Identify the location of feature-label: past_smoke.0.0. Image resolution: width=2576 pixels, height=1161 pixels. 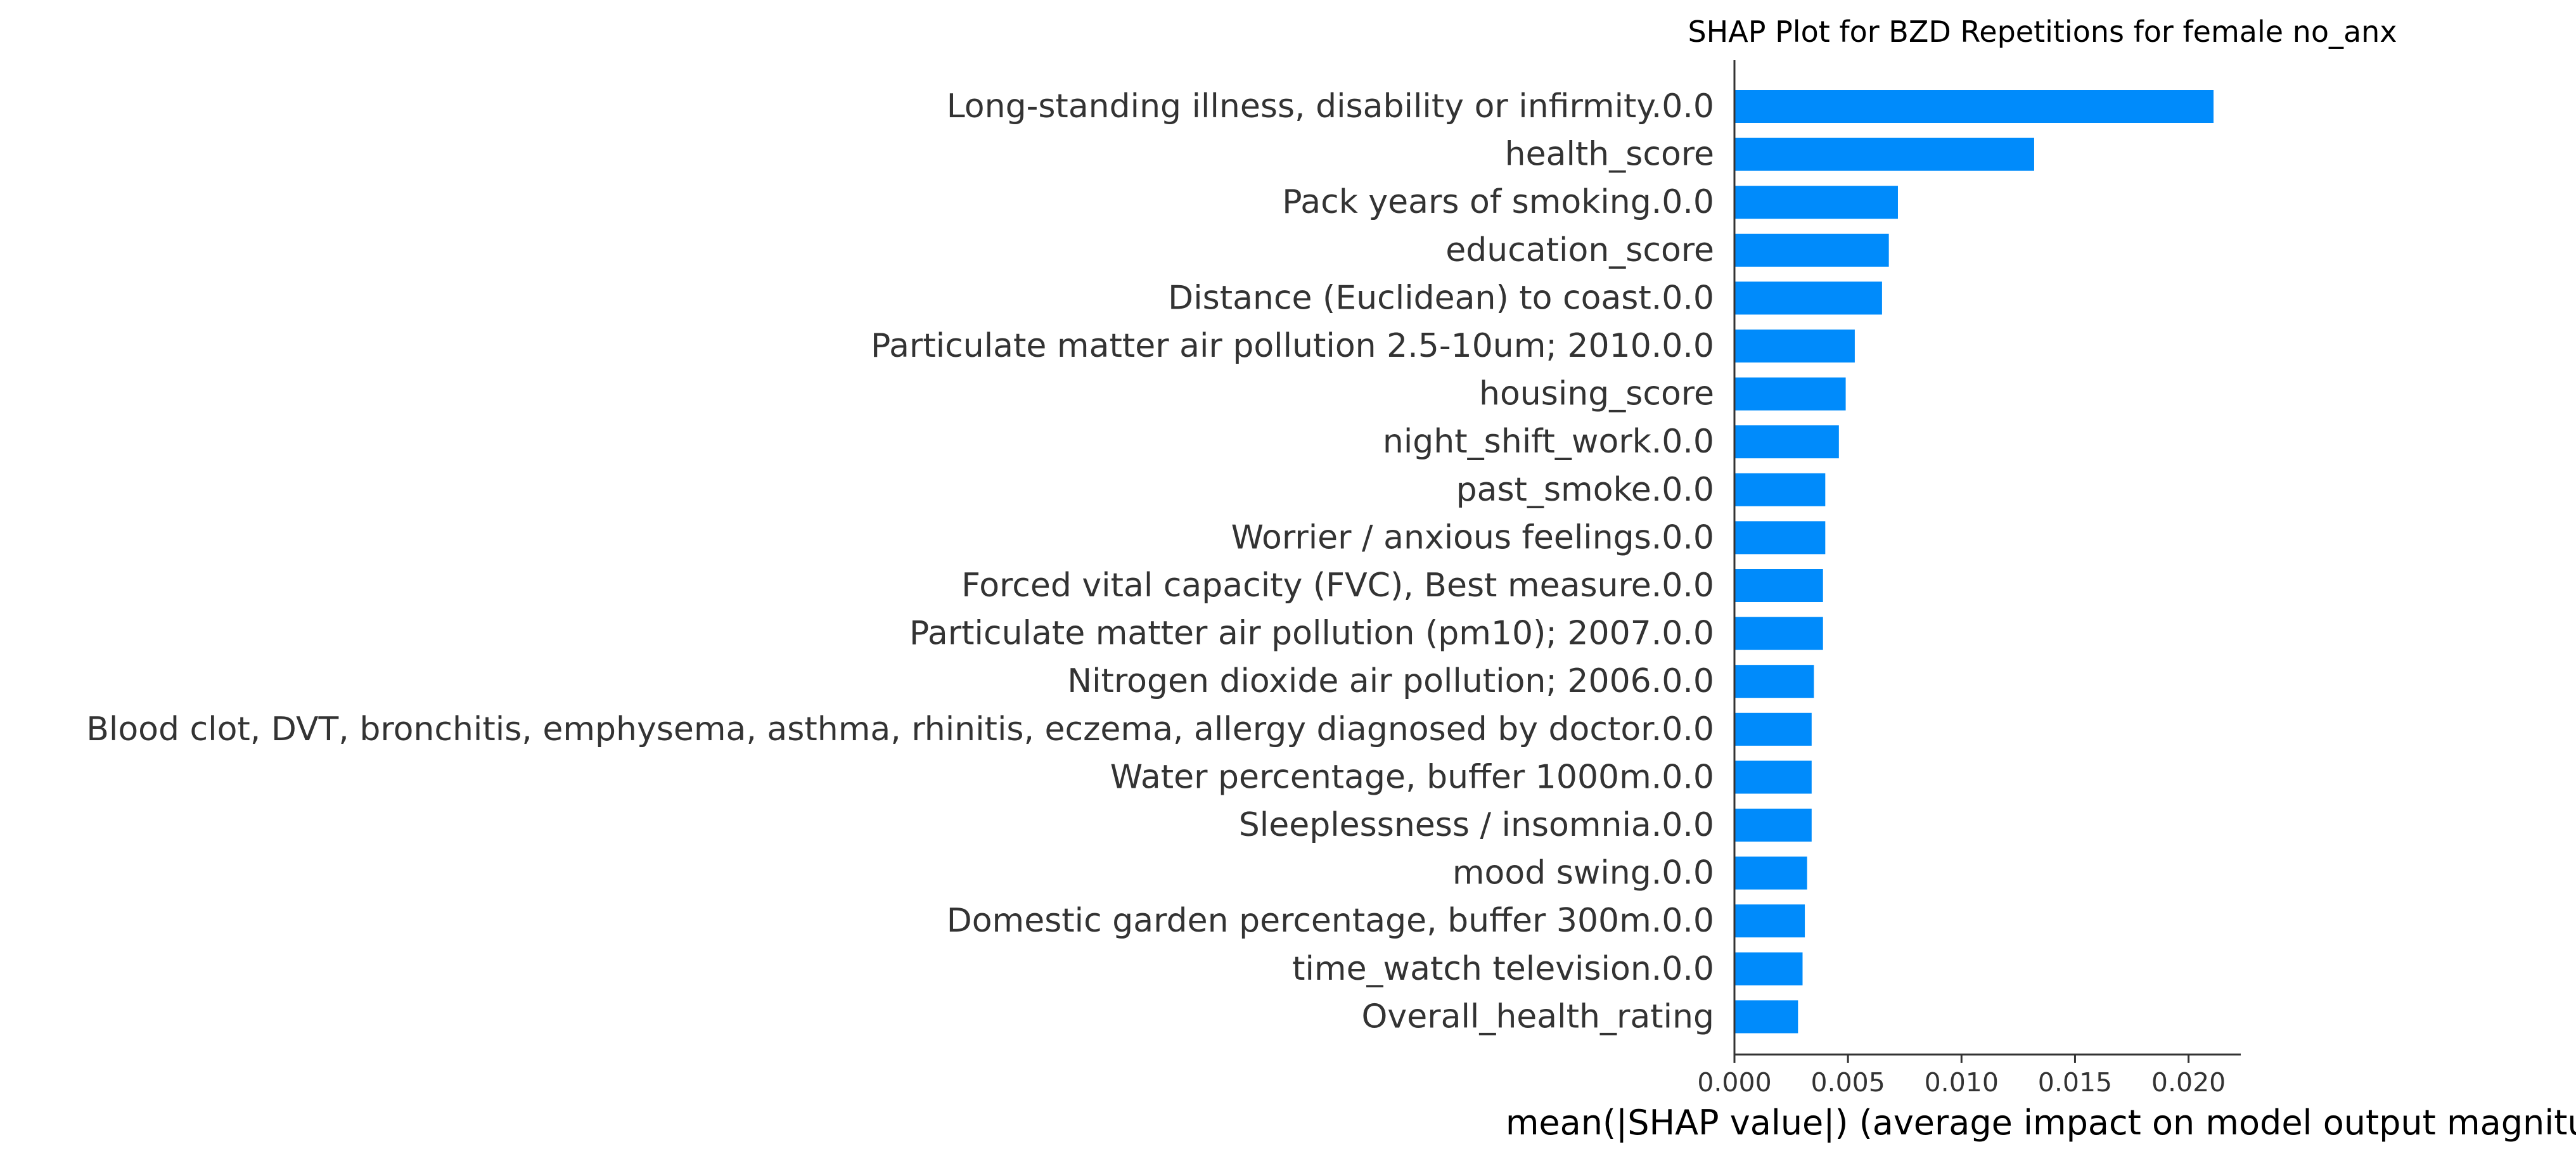
(1585, 490).